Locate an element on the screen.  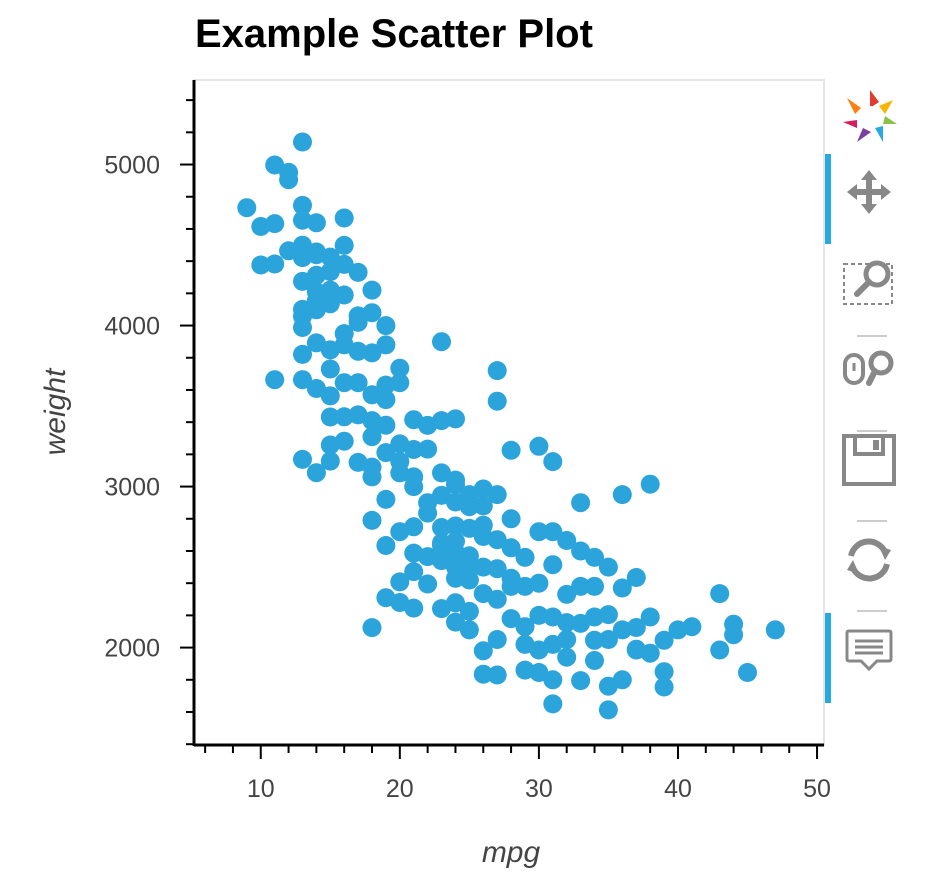
y-axis-title: weight is located at coordinates (55, 411).